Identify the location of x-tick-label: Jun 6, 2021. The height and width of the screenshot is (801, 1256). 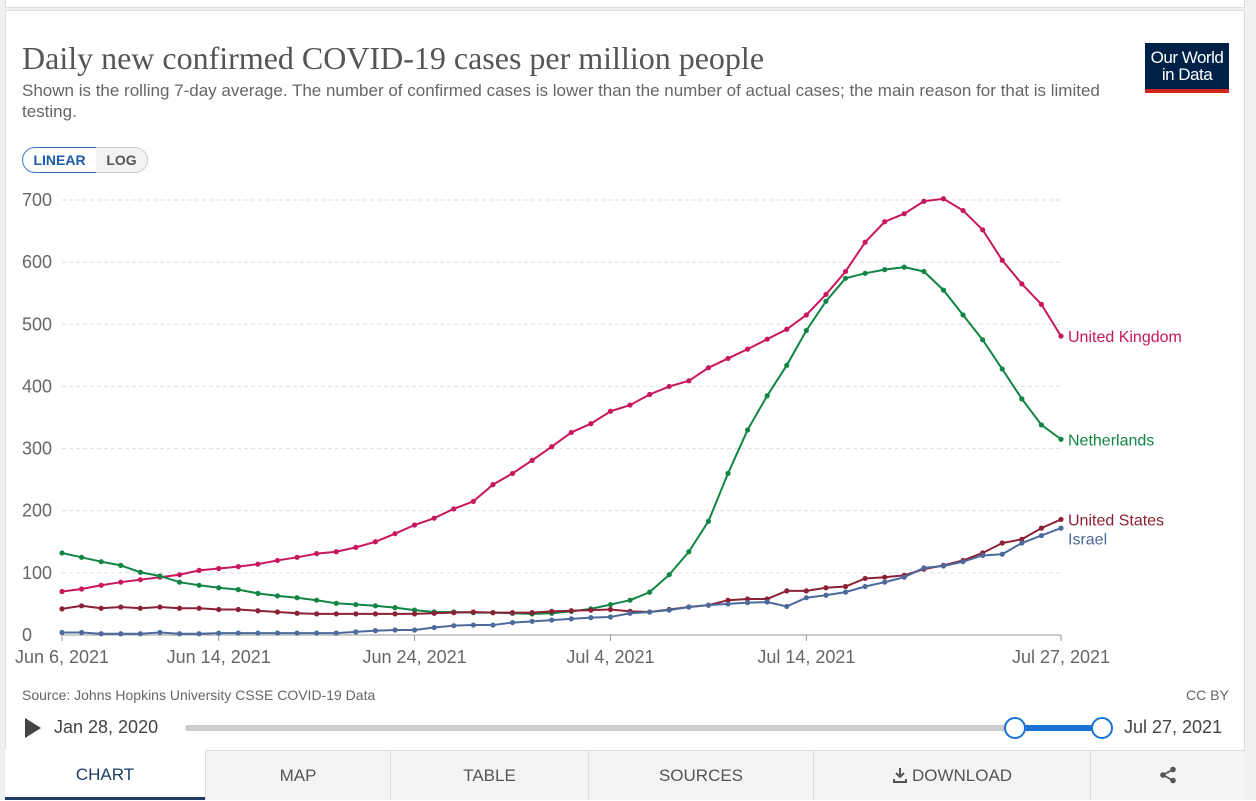
(62, 657).